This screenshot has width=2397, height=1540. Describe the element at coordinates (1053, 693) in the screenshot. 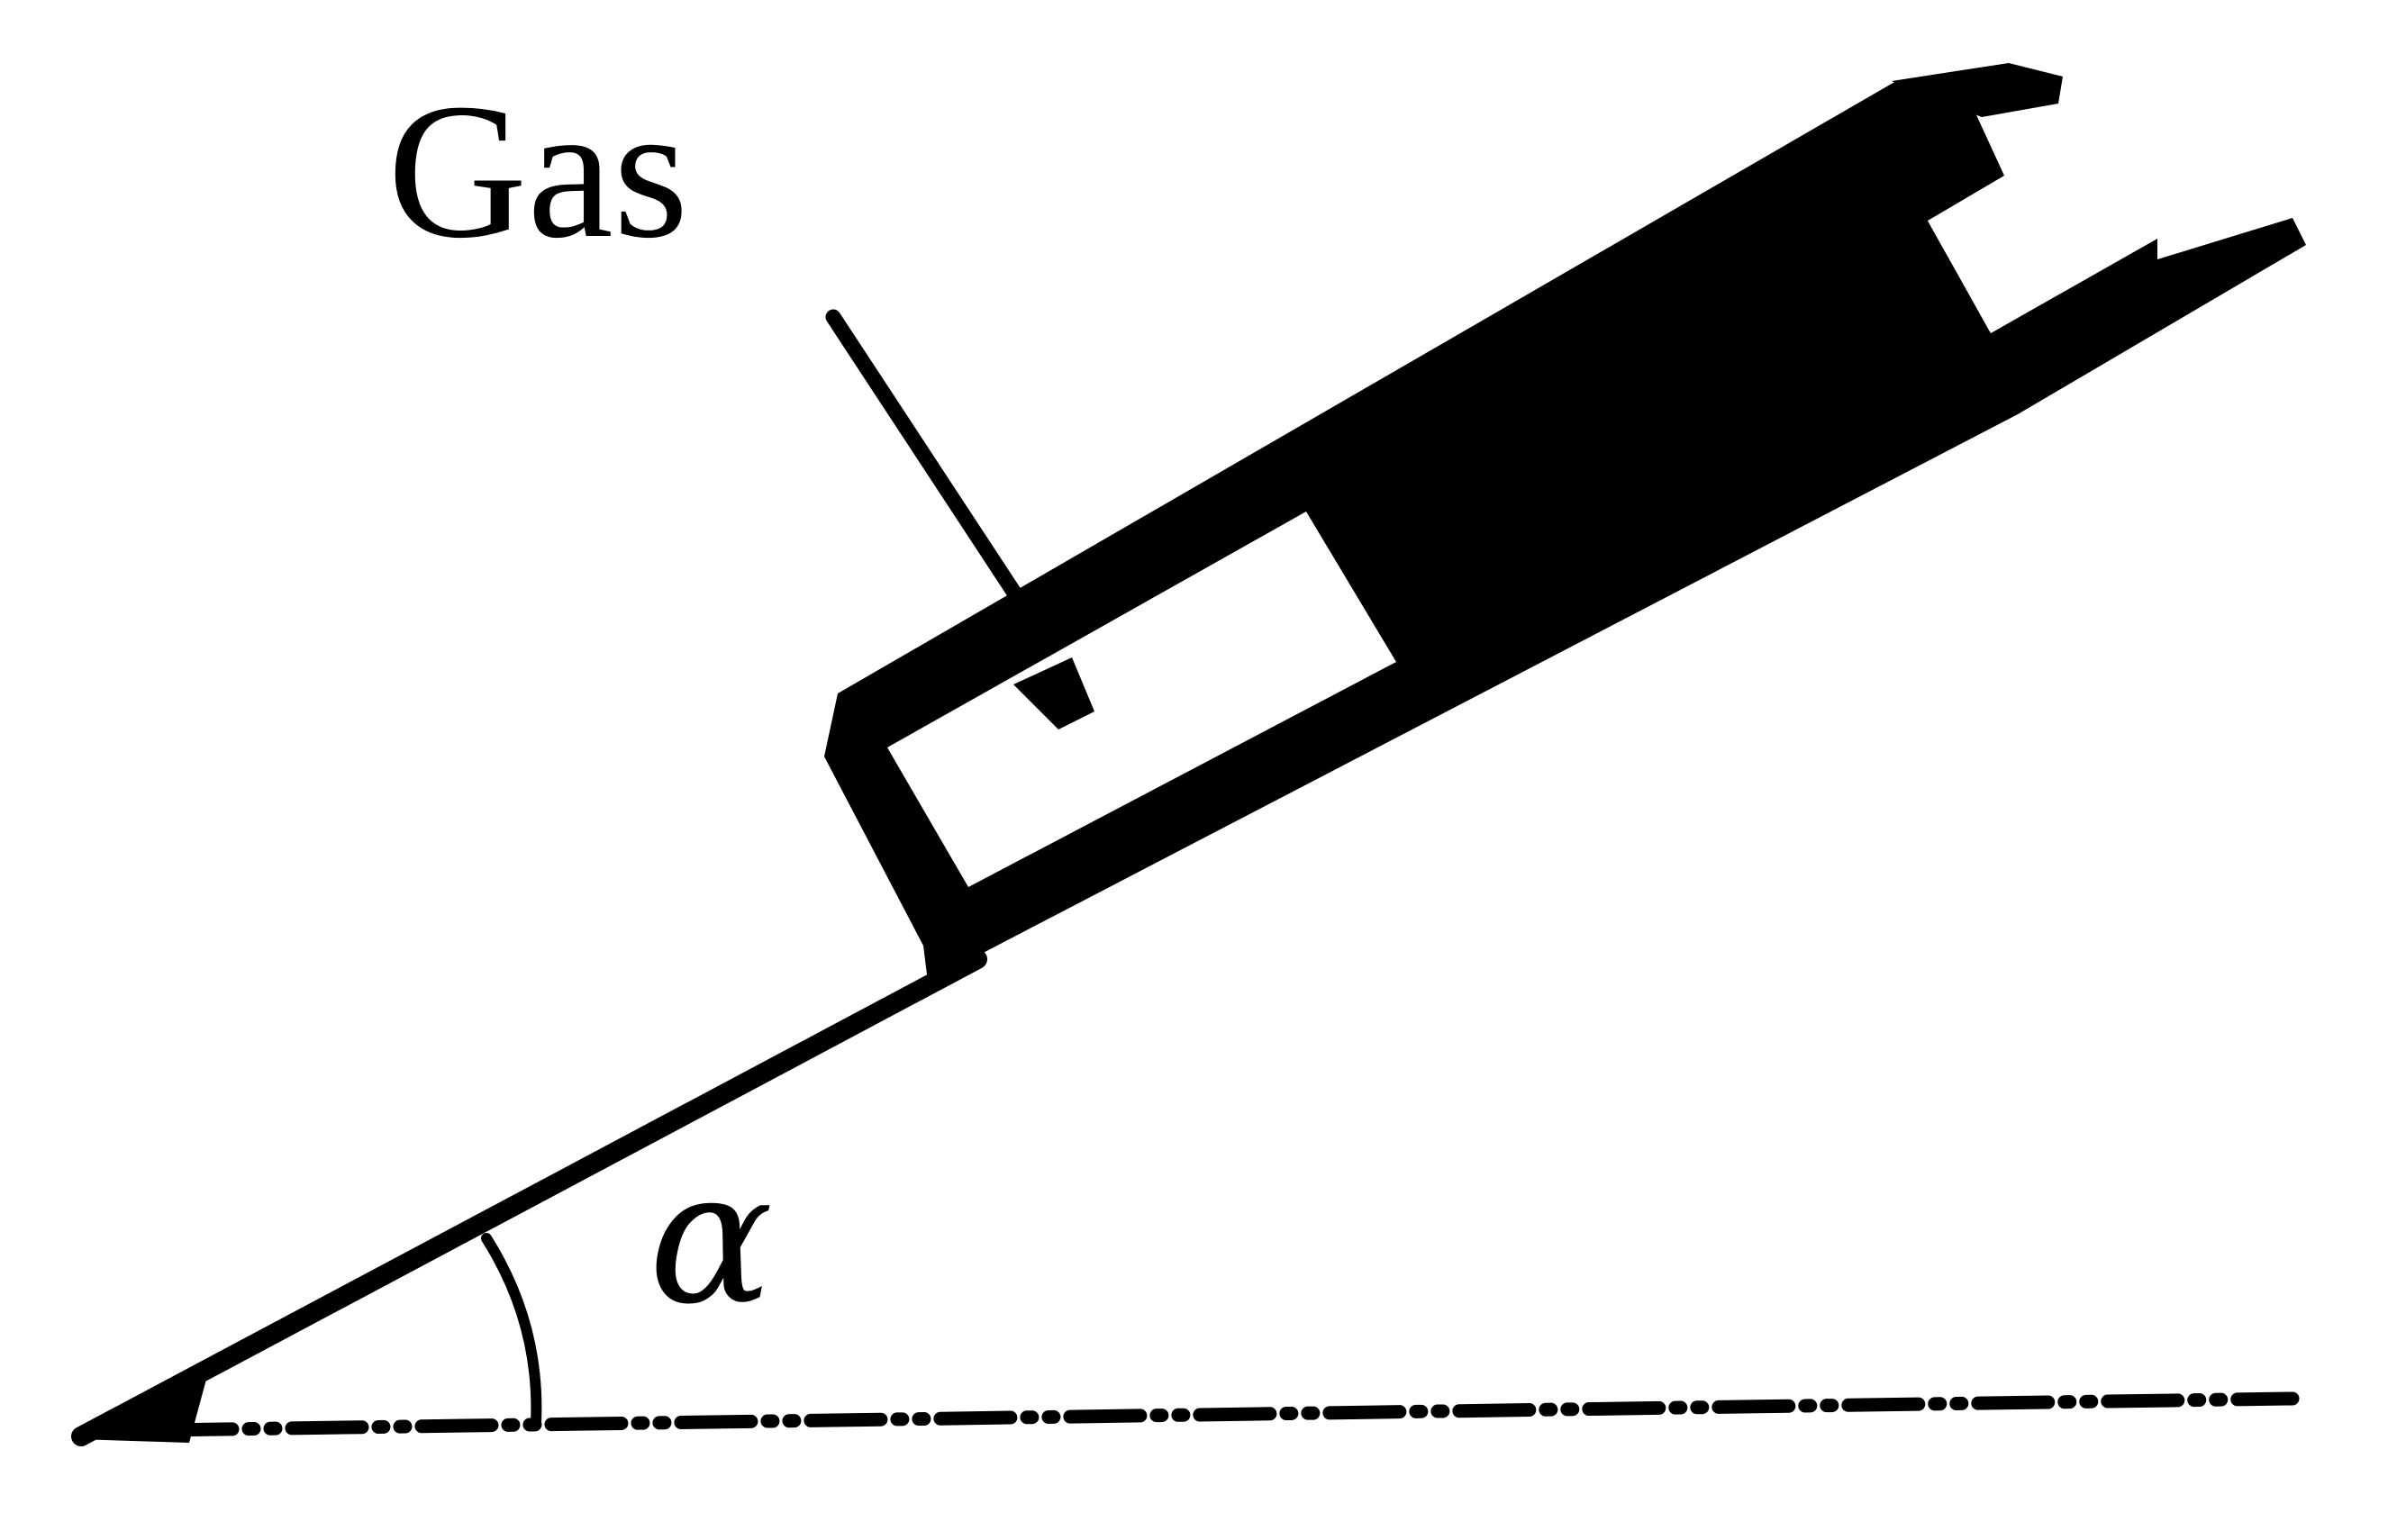

I see `gas-pocket-notch` at that location.